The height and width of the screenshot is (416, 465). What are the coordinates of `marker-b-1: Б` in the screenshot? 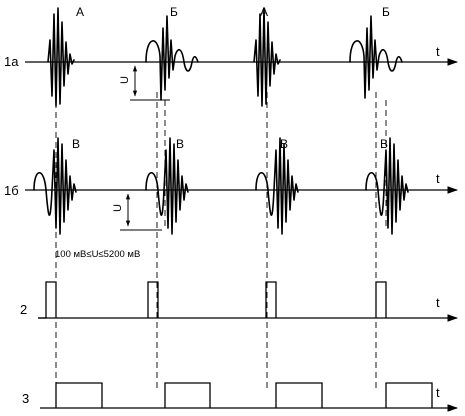 It's located at (174, 12).